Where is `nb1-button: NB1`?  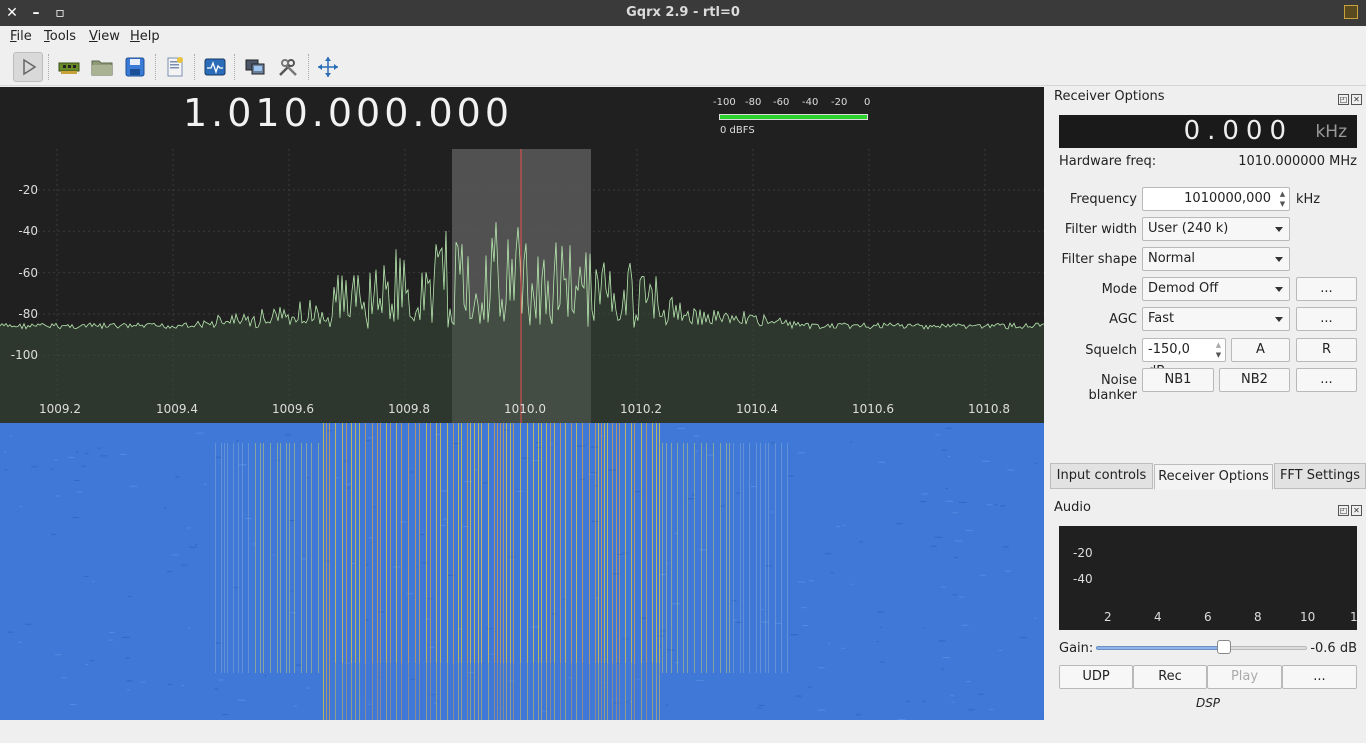 nb1-button: NB1 is located at coordinates (1178, 380).